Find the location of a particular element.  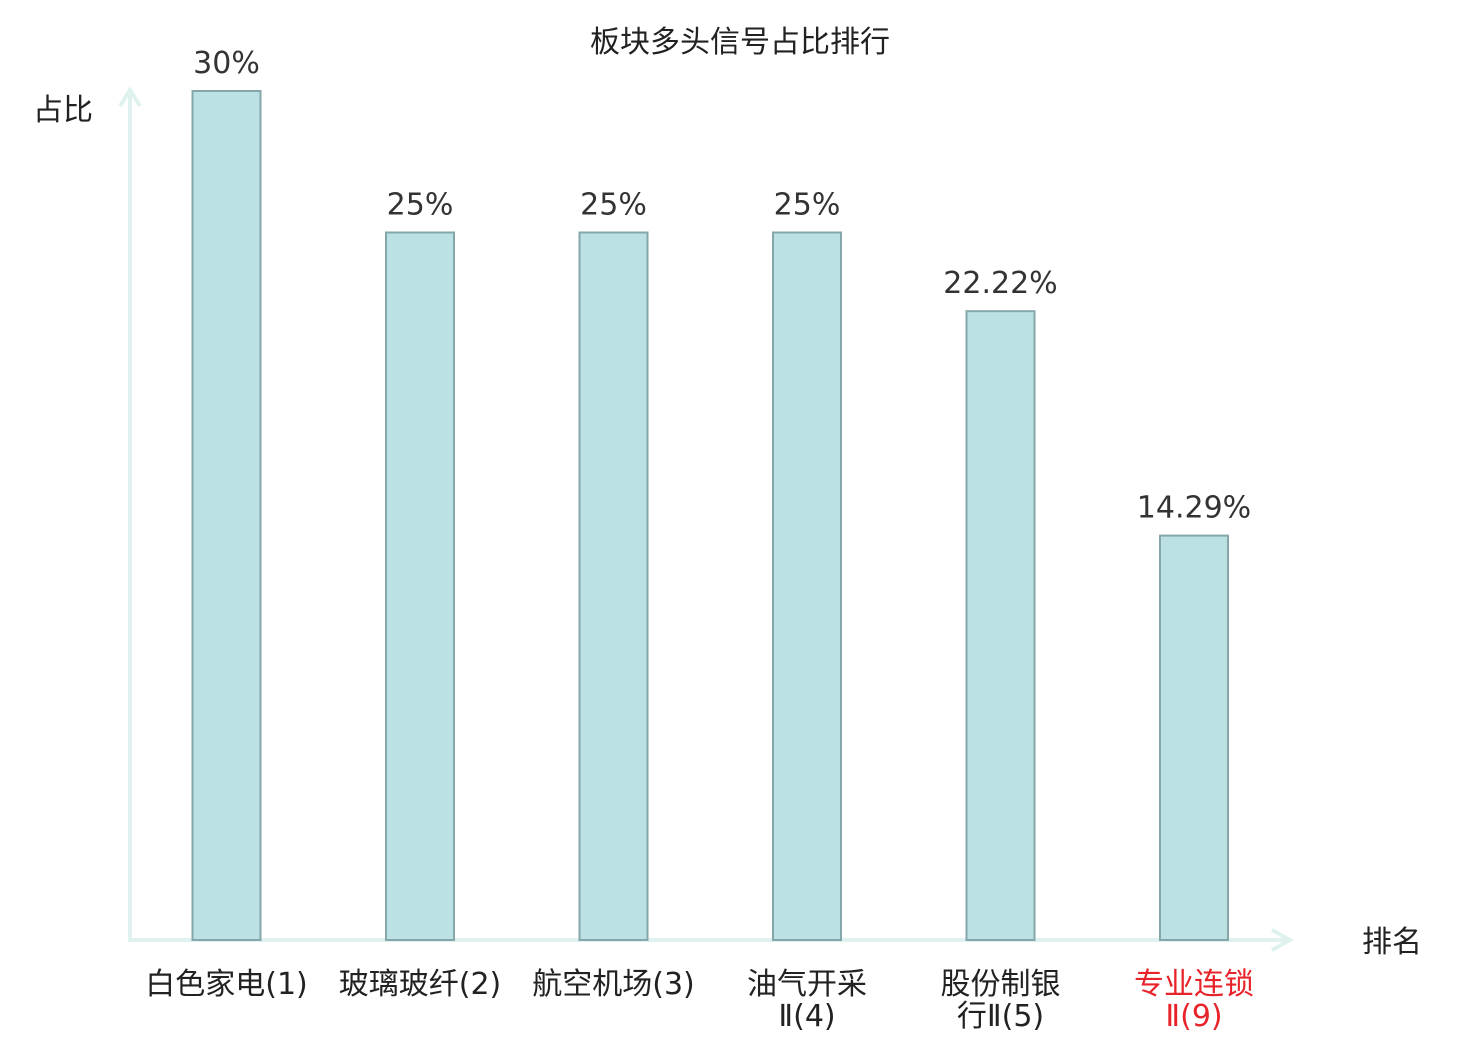

category-tick-label-line: 航空机场(3) is located at coordinates (613, 984).